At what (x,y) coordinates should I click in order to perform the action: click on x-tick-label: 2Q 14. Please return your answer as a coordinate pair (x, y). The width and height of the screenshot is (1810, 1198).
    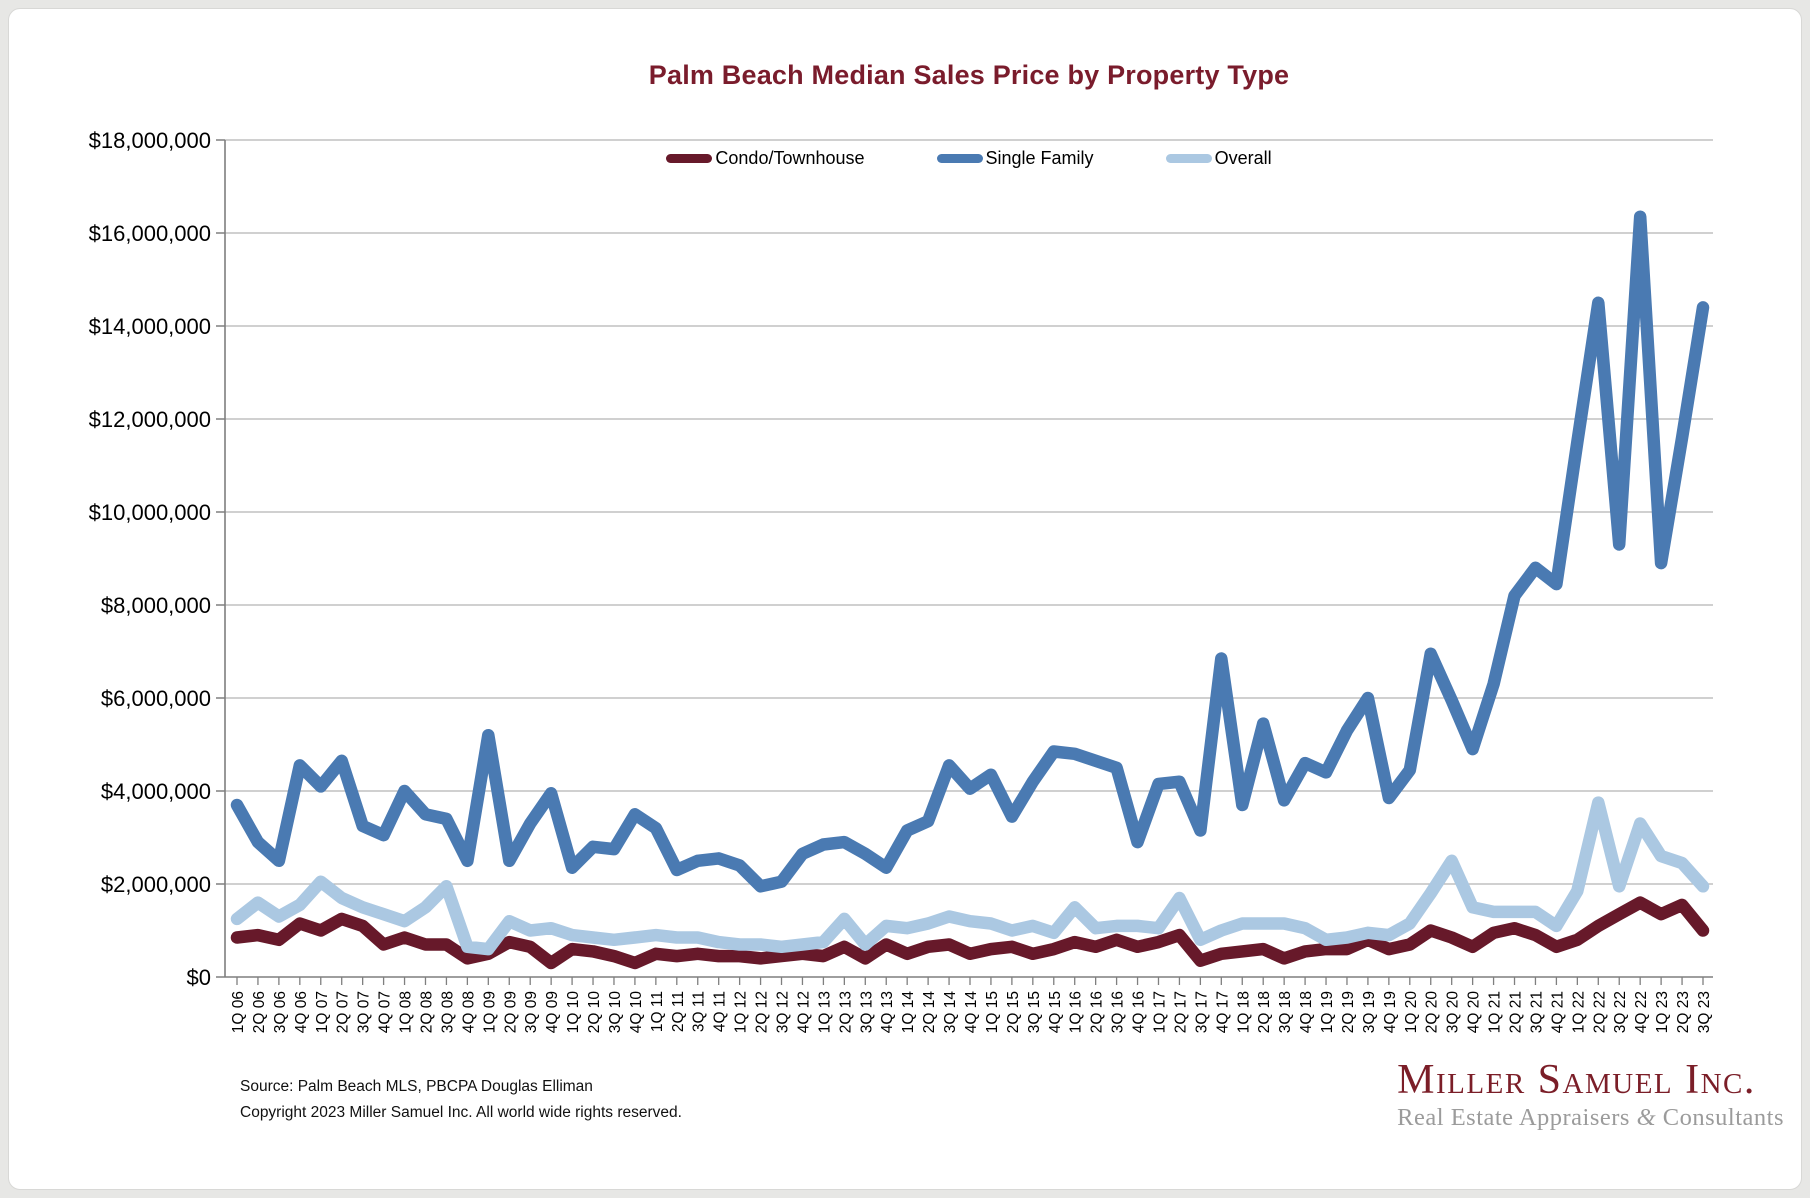
    Looking at the image, I should click on (929, 1012).